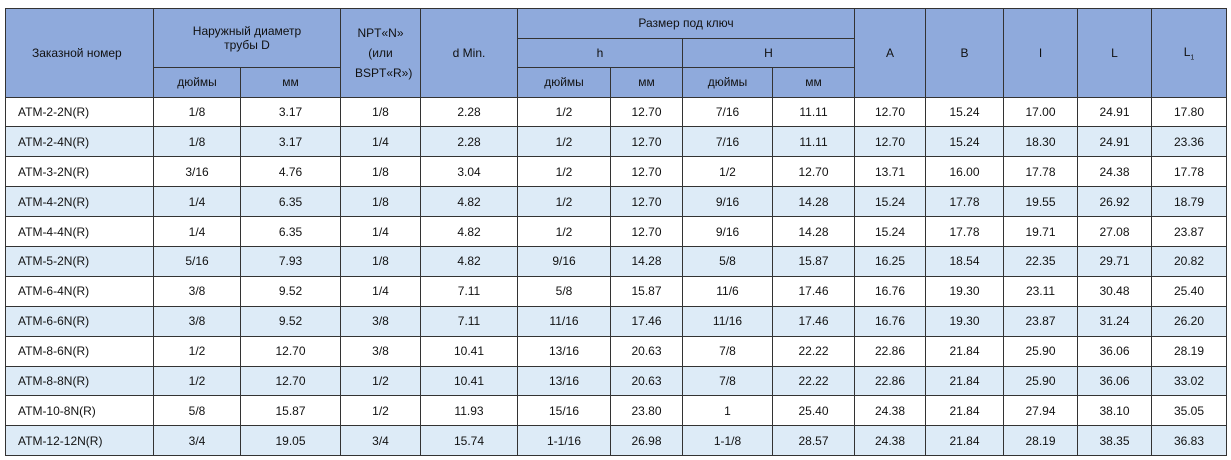 The image size is (1231, 460). Describe the element at coordinates (727, 142) in the screenshot. I see `table-cell: 7/16` at that location.